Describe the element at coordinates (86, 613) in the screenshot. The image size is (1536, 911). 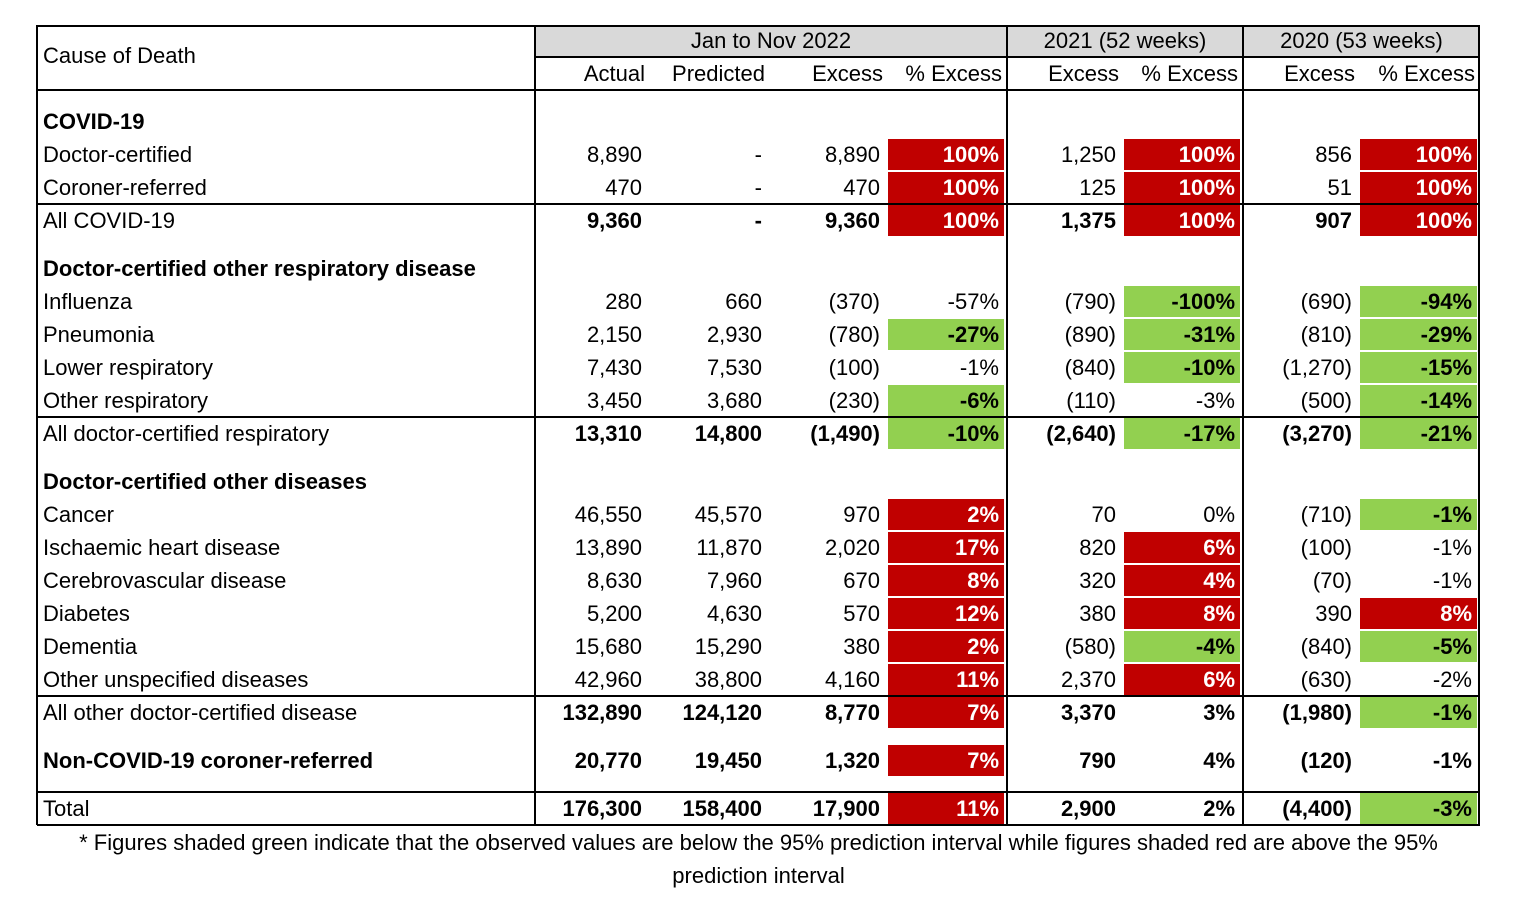
I see `row-label: Diabetes` at that location.